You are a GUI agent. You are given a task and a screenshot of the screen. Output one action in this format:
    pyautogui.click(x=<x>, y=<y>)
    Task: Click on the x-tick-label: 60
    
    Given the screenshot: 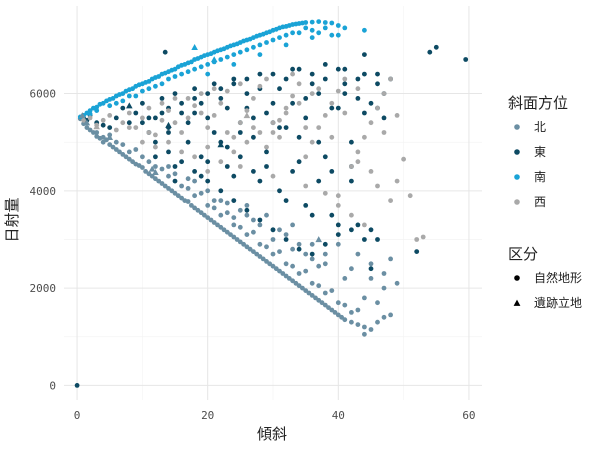 What is the action you would take?
    pyautogui.click(x=468, y=415)
    